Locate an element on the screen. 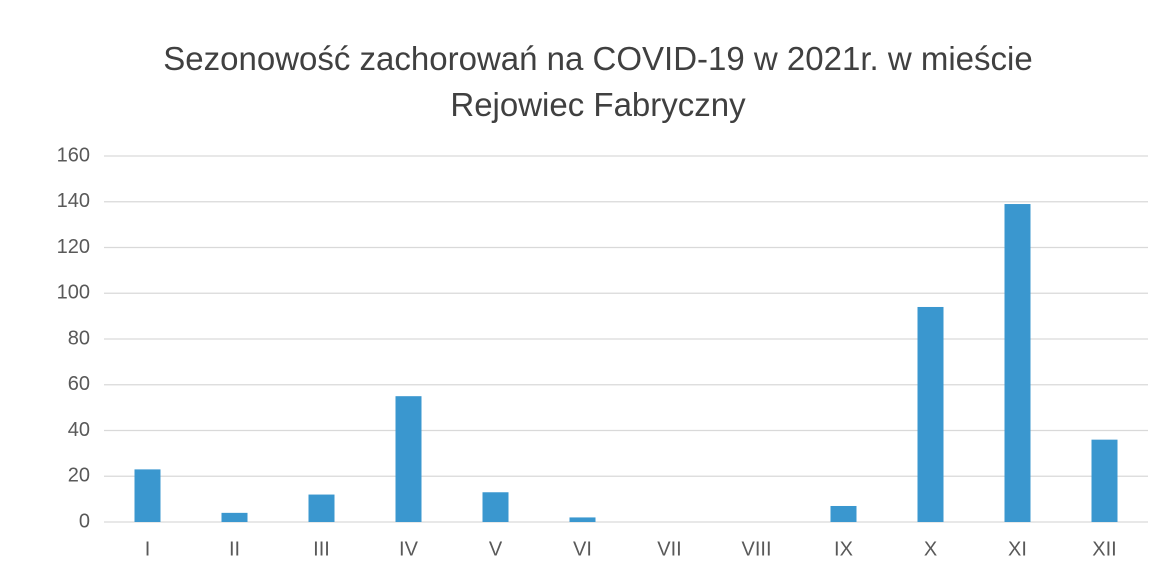  x-tick-label: VI is located at coordinates (582, 549).